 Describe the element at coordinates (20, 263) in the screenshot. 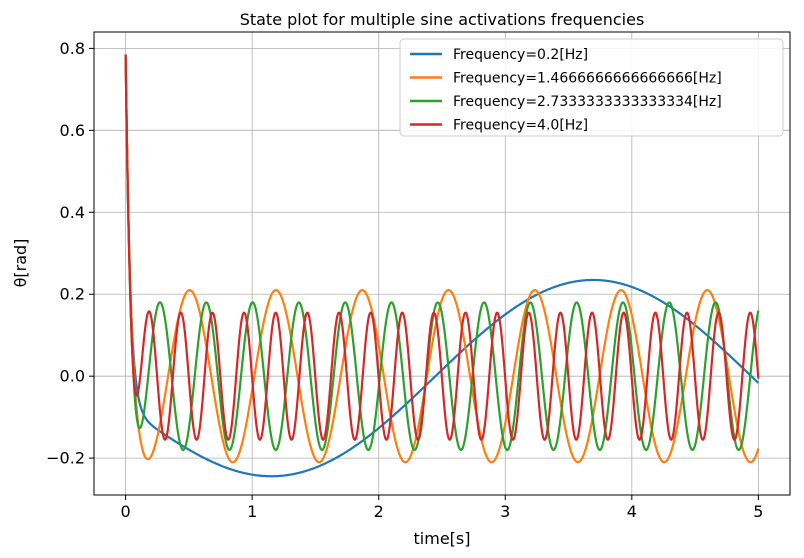

I see `y-axis-label: θ[rad]` at that location.